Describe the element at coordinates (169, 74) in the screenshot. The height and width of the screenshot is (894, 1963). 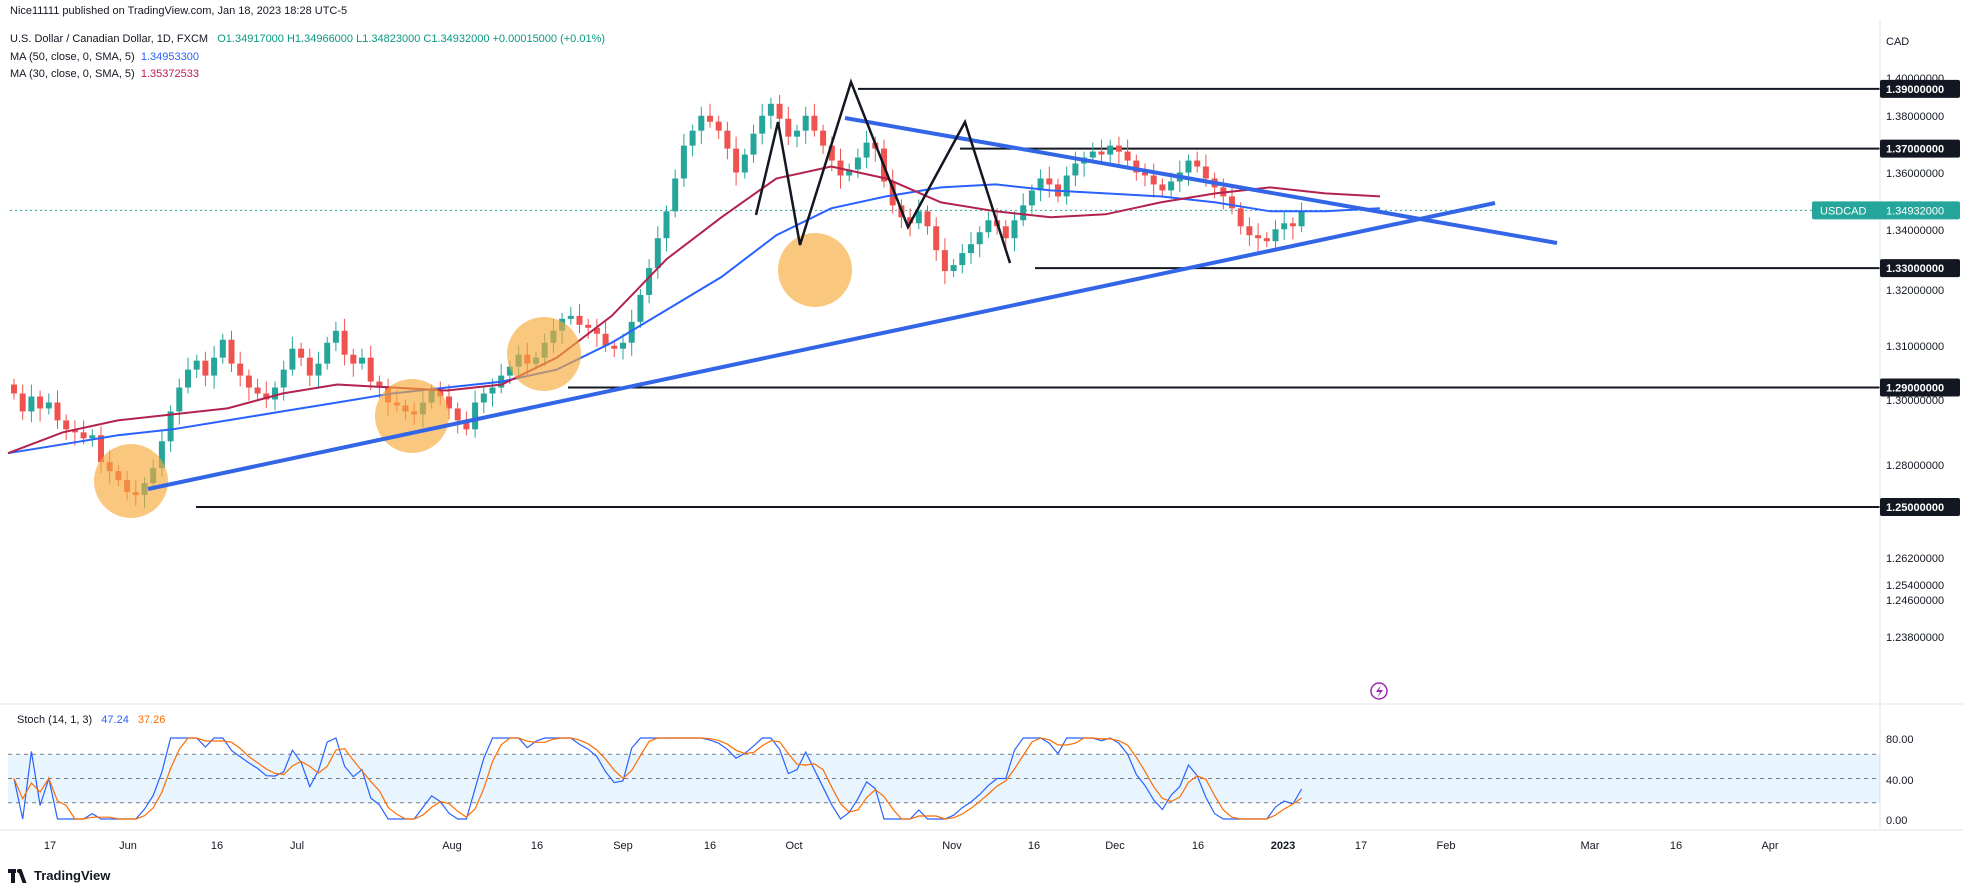
I see `ma30-value: 1.35372533` at that location.